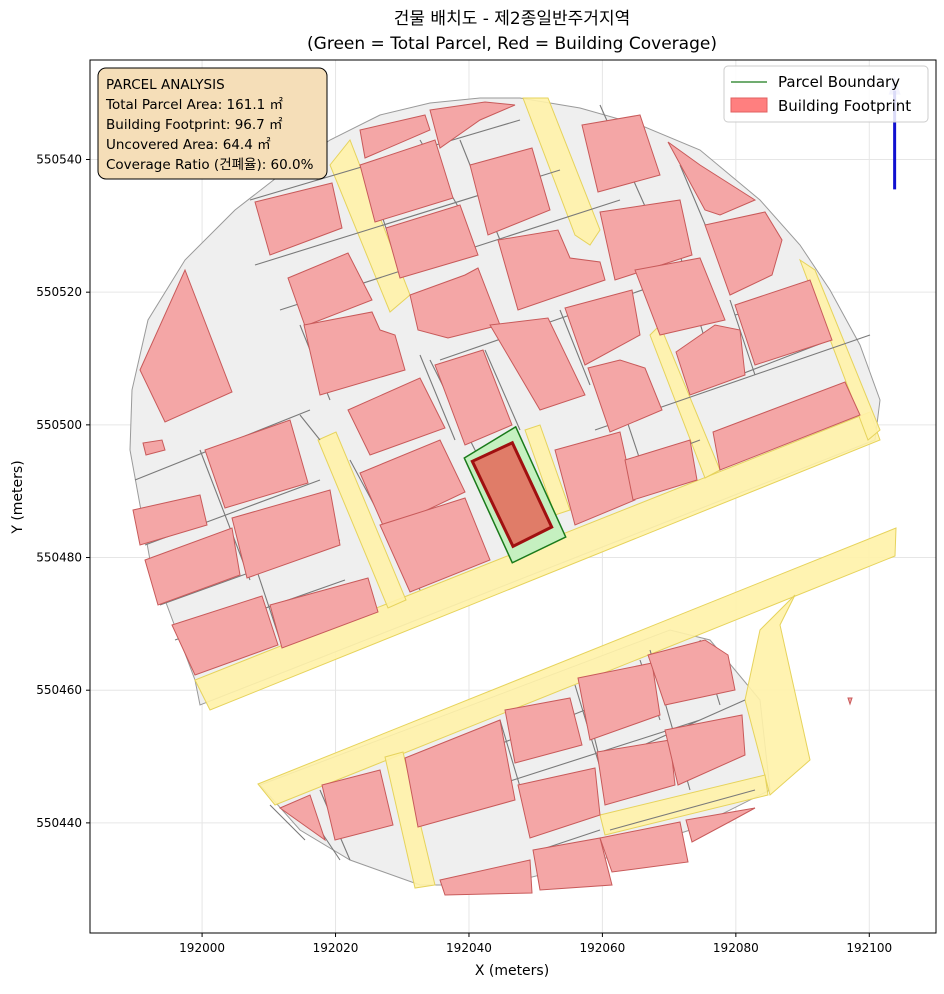 The image size is (944, 994). I want to click on y-tick-label: 550500, so click(59, 425).